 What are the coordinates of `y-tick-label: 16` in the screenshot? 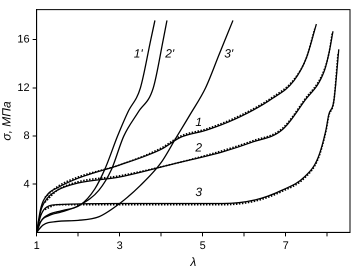 It's located at (23, 40).